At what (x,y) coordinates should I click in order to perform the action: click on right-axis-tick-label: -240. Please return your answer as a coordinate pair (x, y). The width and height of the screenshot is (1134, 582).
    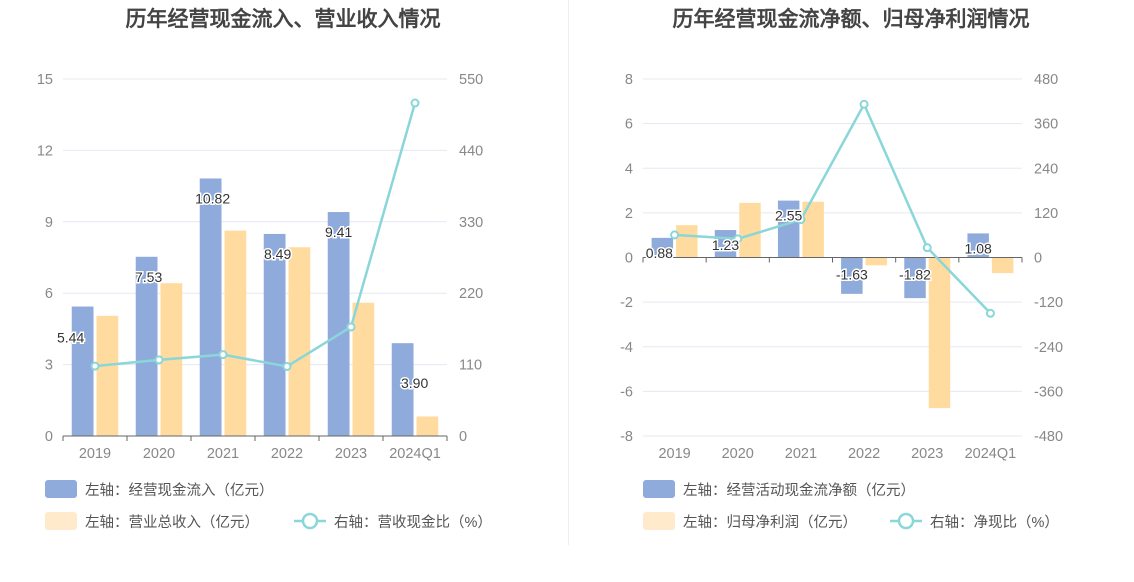
    Looking at the image, I should click on (1048, 348).